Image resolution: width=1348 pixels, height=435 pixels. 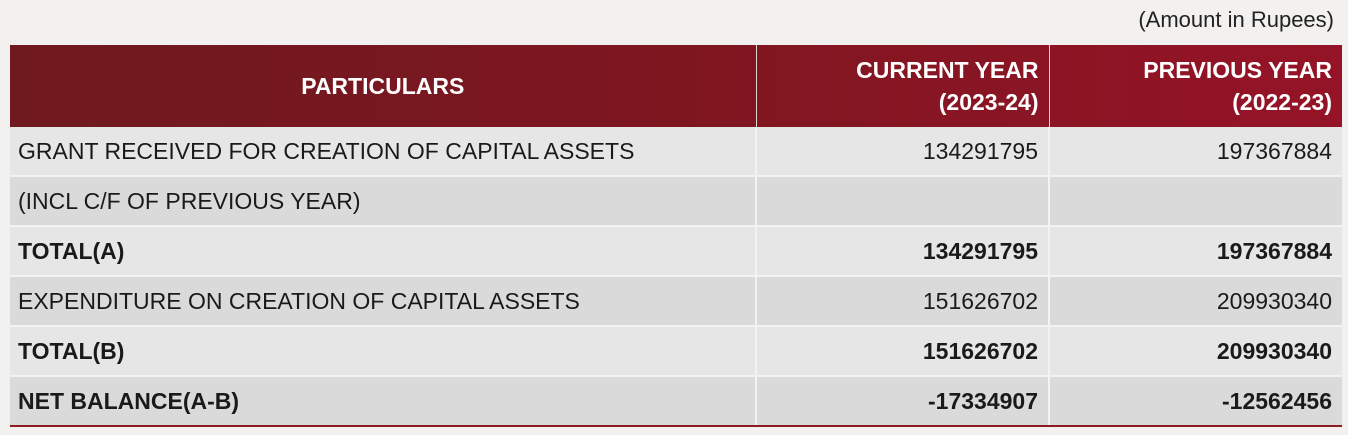 I want to click on table-row-net-balance: NET BALANCE(A-B) -17334907 -12562456, so click(x=676, y=401).